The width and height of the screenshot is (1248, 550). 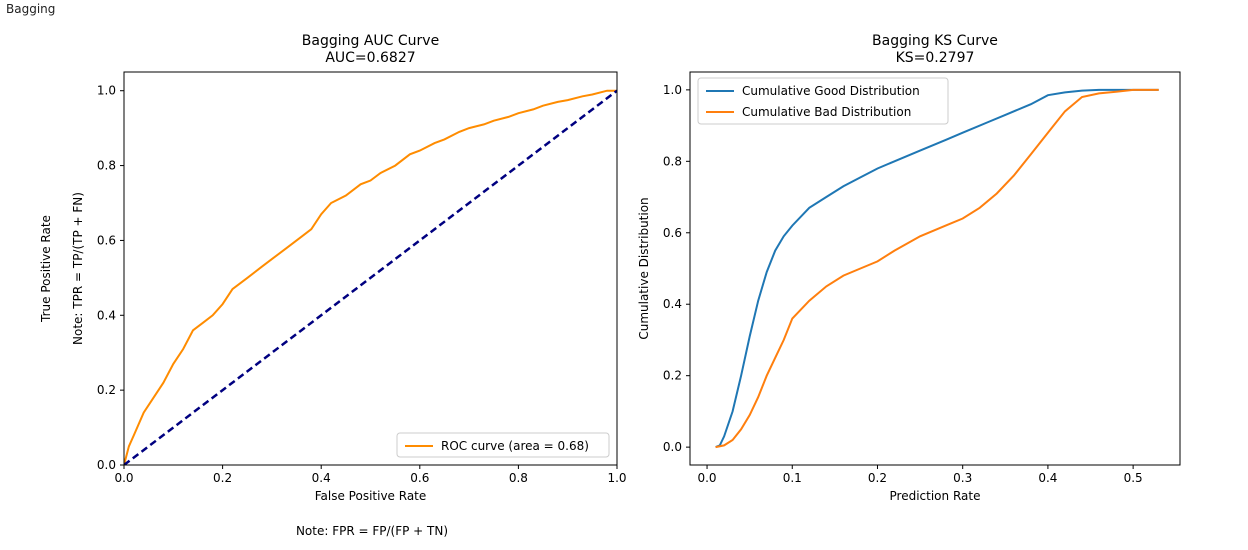 I want to click on chart1-y-tick-label: 0.8, so click(x=106, y=166).